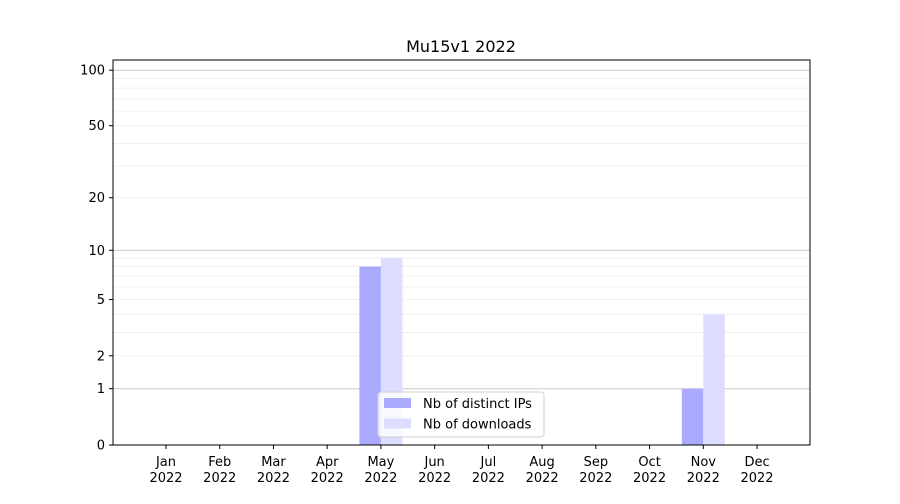 Image resolution: width=900 pixels, height=504 pixels. What do you see at coordinates (165, 462) in the screenshot?
I see `x-tick-label: Jan` at bounding box center [165, 462].